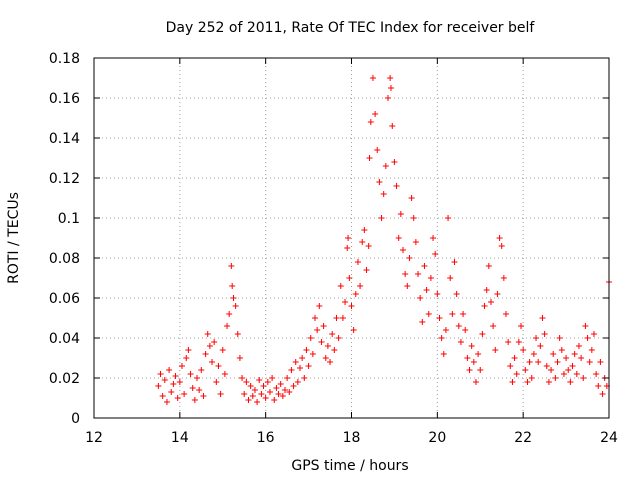  What do you see at coordinates (266, 438) in the screenshot?
I see `x-tick-label: 16` at bounding box center [266, 438].